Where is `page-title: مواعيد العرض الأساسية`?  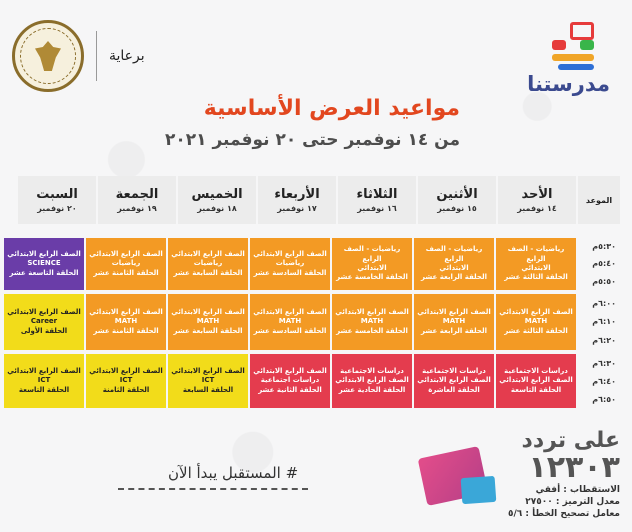
page-title: مواعيد العرض الأساسية is located at coordinates (331, 108).